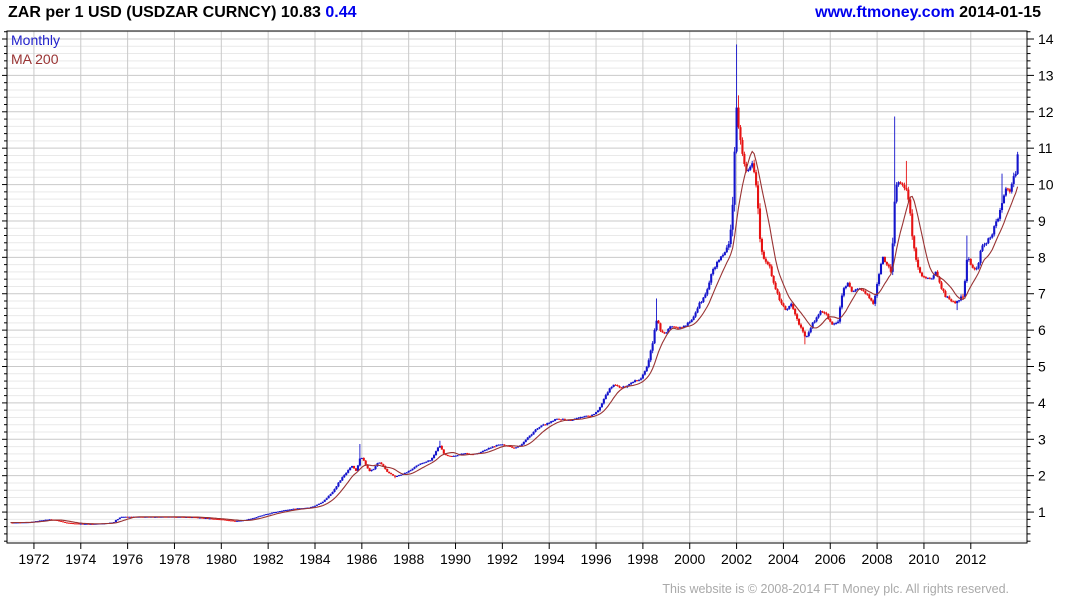 The width and height of the screenshot is (1075, 600). Describe the element at coordinates (142, 12) in the screenshot. I see `chart-title: ZAR per 1 USD (USDZAR CURNCY)` at that location.